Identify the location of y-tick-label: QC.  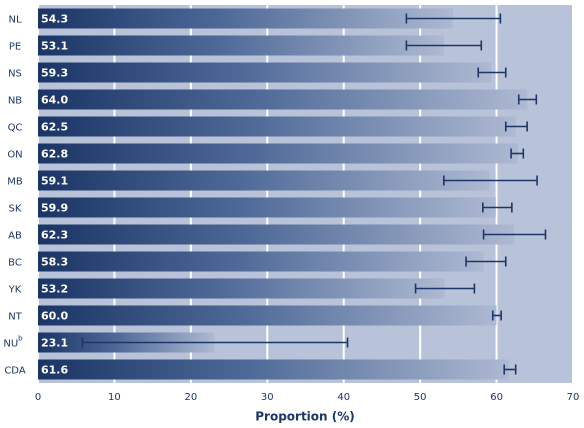
(15, 128).